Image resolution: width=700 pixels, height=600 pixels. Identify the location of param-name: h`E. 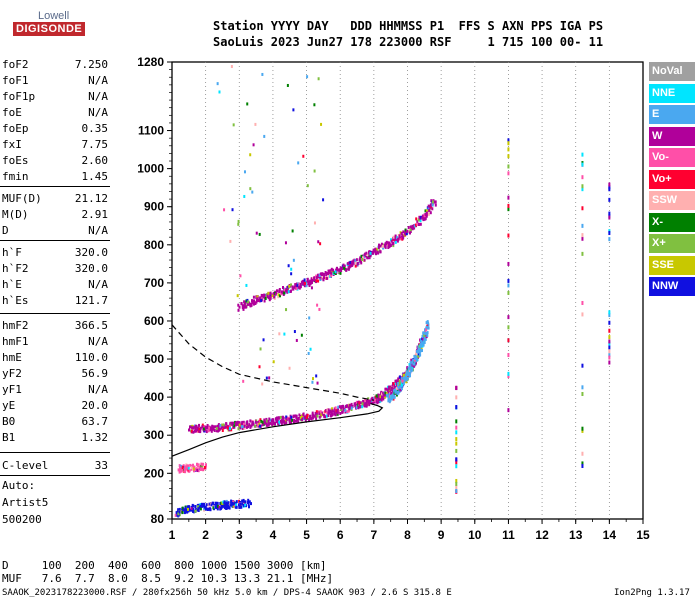
(12, 284).